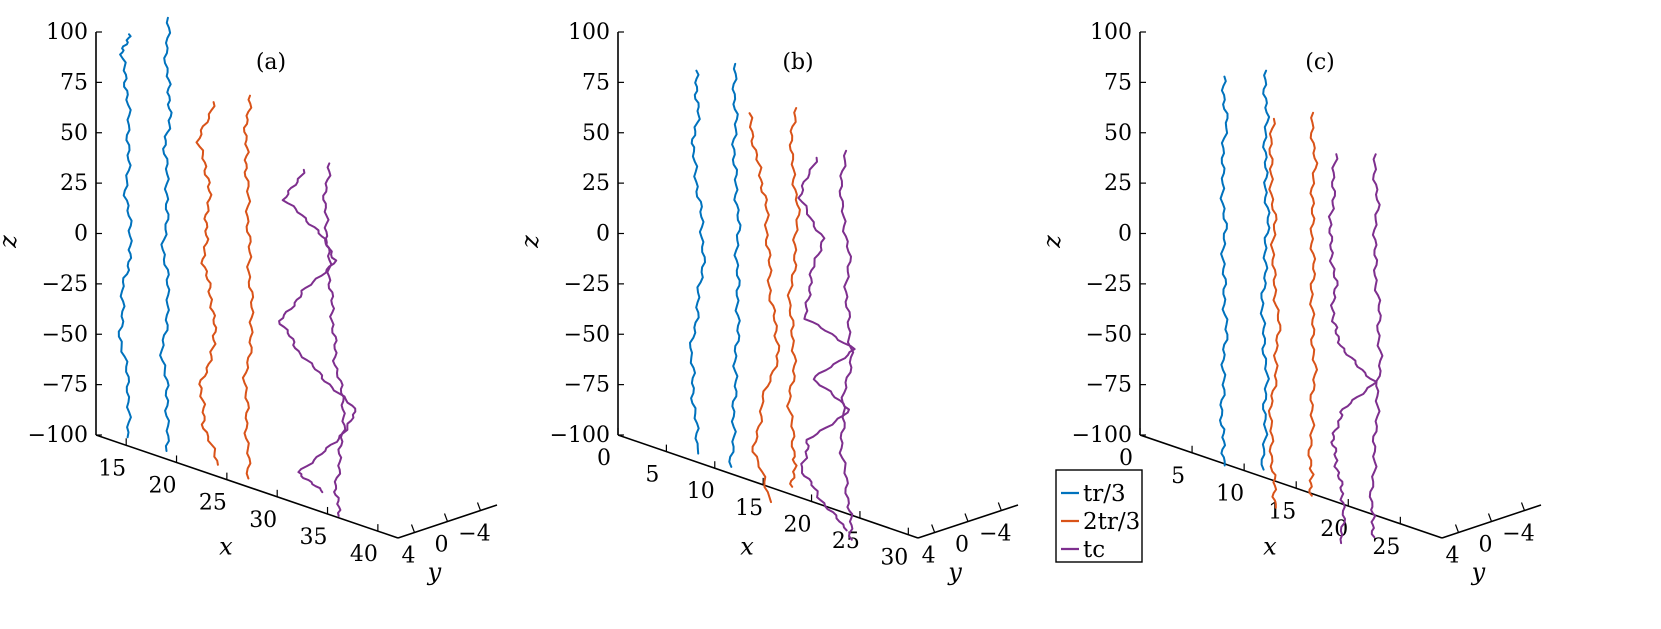  Describe the element at coordinates (271, 62) in the screenshot. I see `panel-label: (a)` at that location.